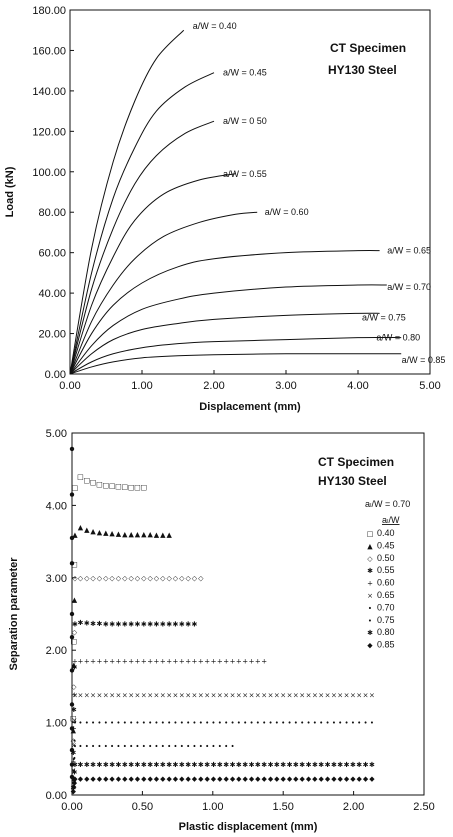 The width and height of the screenshot is (453, 837). I want to click on top-curve-label: a/W = 0.60, so click(287, 212).